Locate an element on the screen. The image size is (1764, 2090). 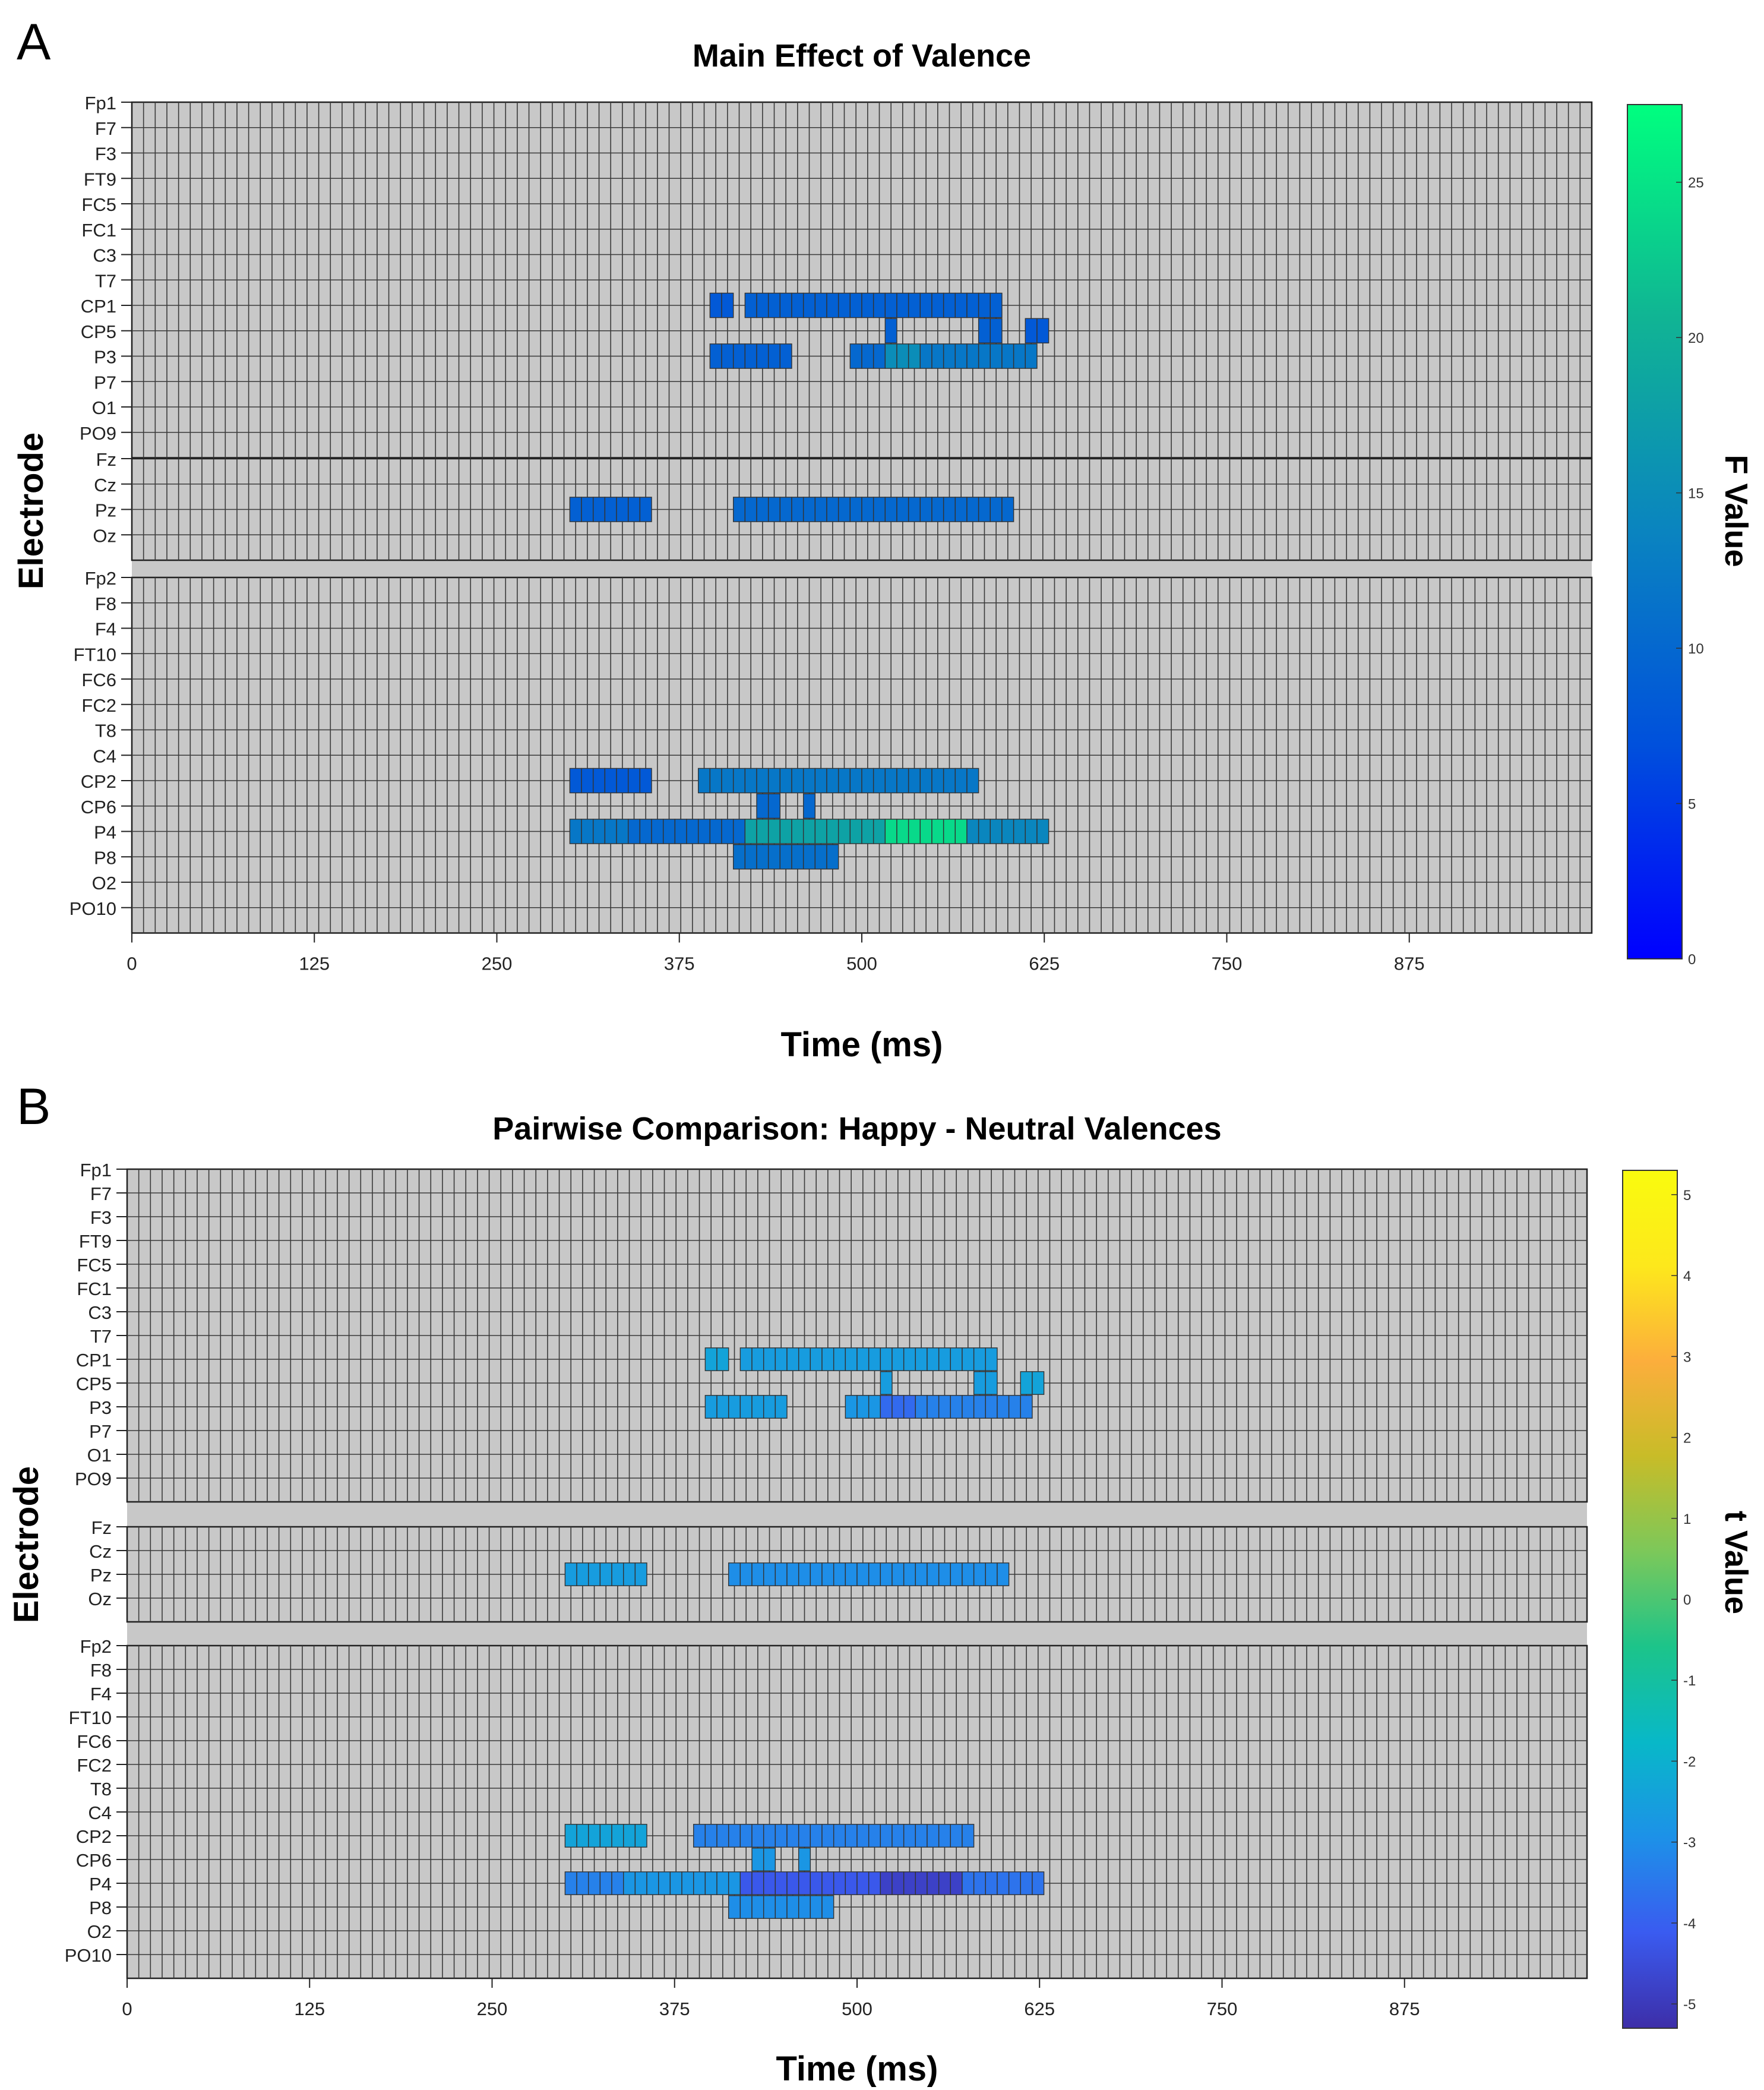
electrode-label-fc5: FC5 is located at coordinates (99, 204).